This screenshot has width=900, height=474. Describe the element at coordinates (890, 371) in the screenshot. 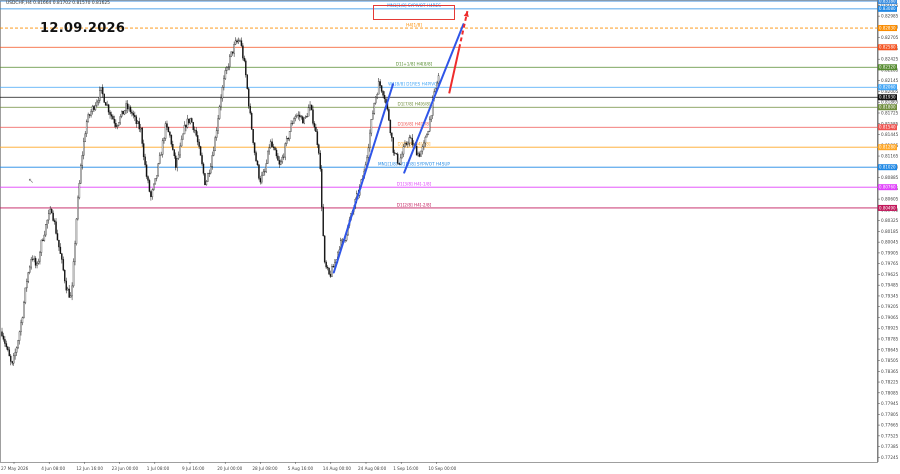

I see `y-tick-label: 0.78365` at that location.